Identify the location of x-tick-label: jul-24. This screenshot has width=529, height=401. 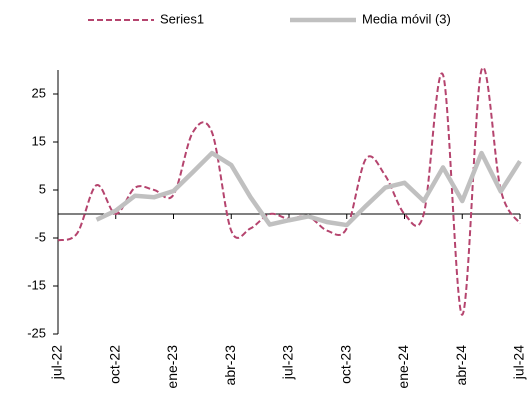
(519, 362).